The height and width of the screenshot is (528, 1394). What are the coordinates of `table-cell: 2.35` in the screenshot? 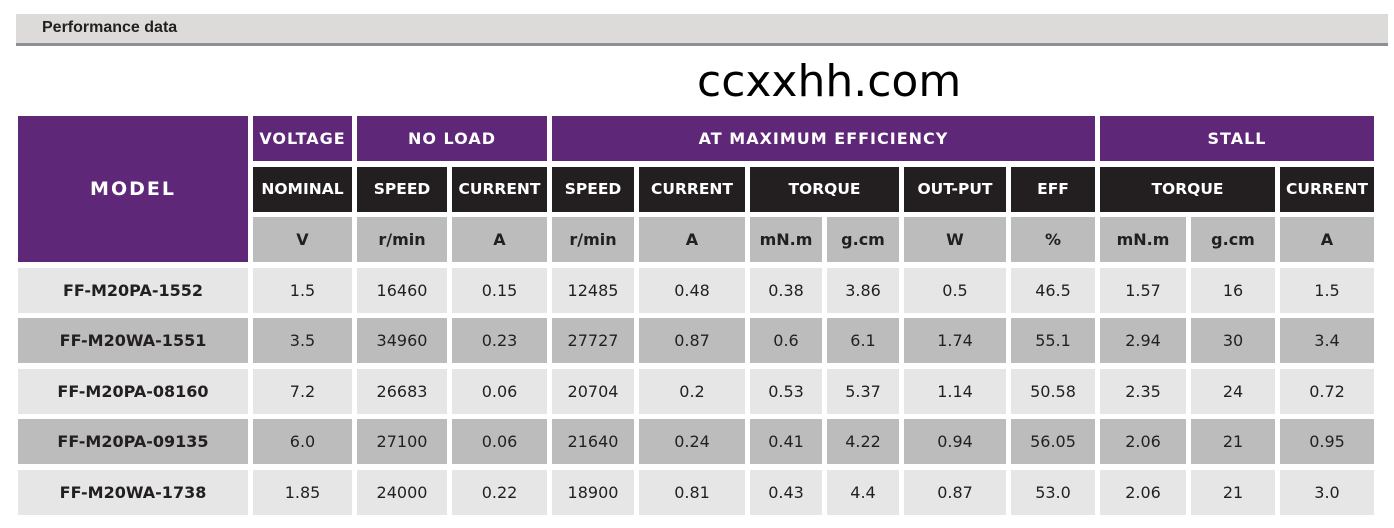 It's located at (1143, 391).